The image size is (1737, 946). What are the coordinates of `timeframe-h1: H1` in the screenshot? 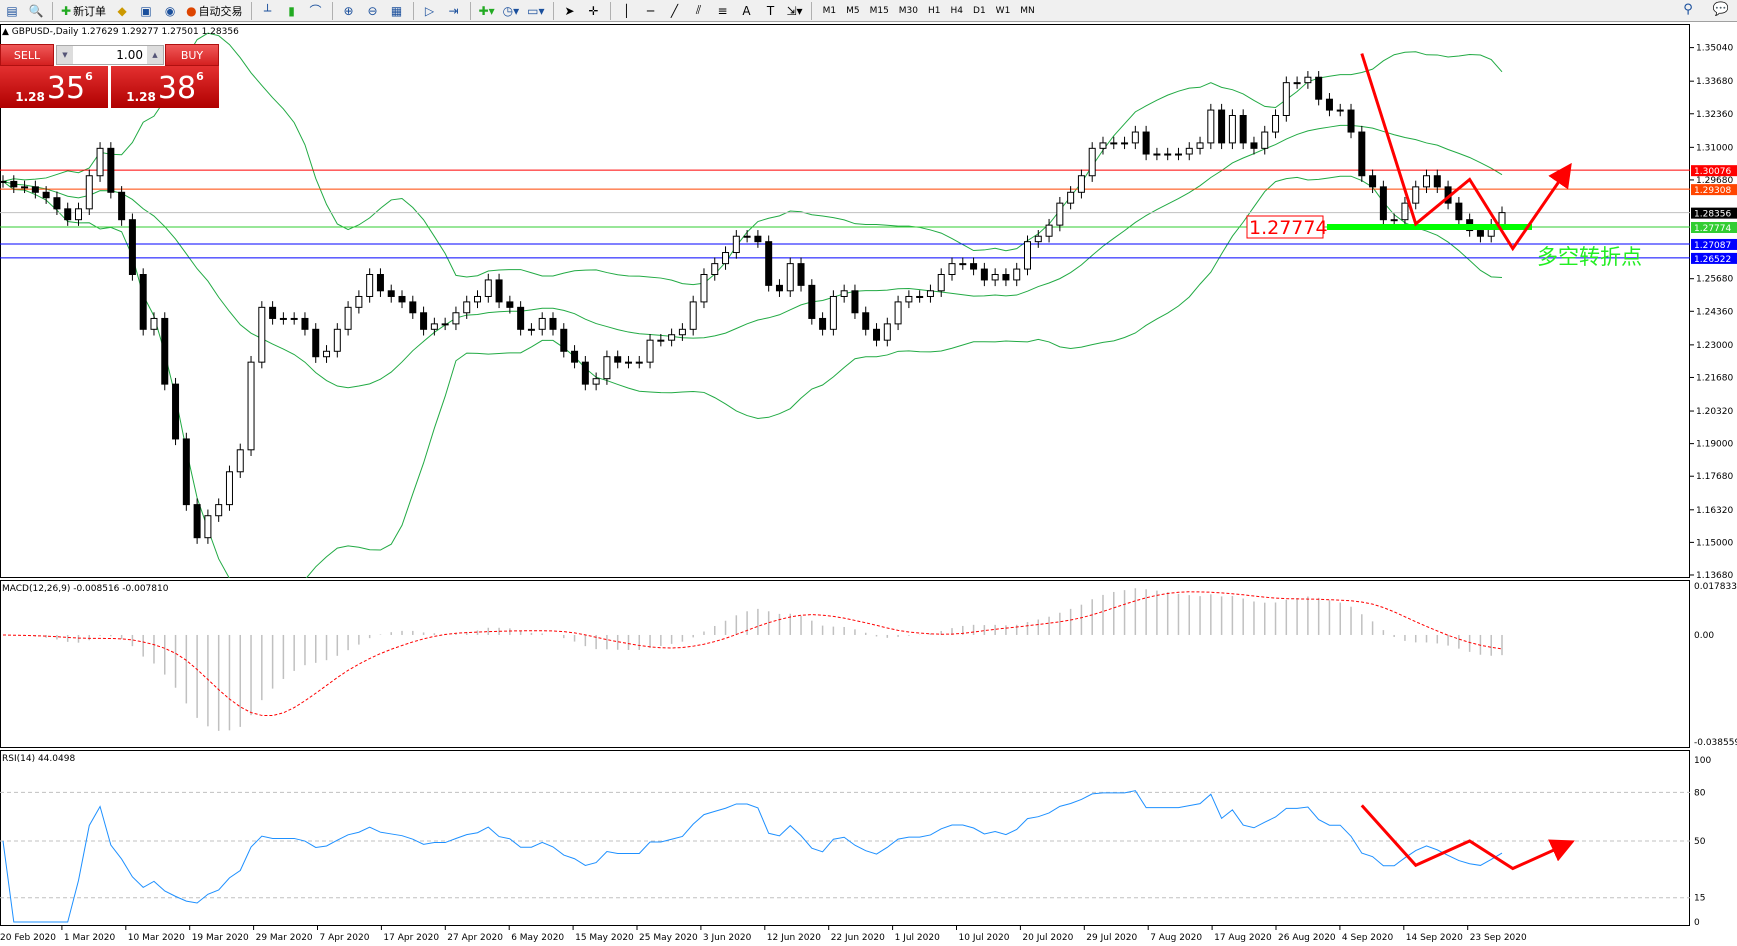 It's located at (934, 10).